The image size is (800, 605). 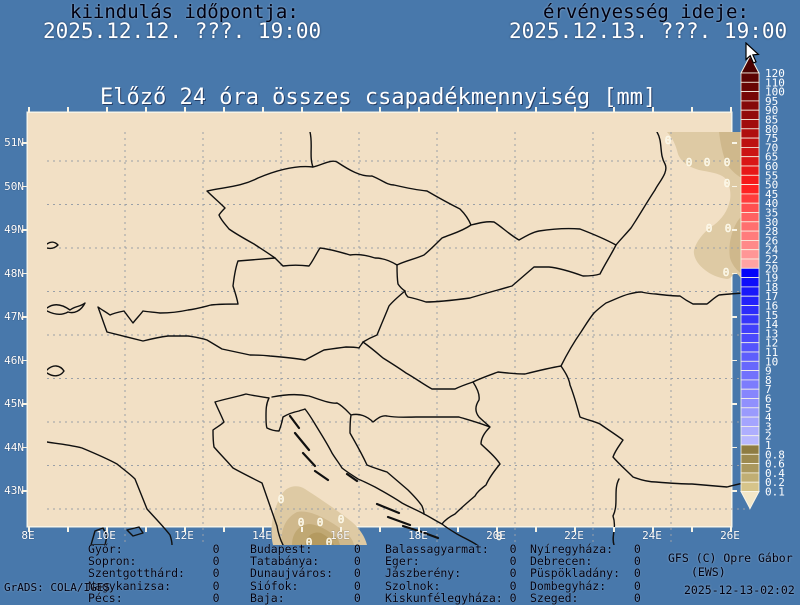 What do you see at coordinates (775, 482) in the screenshot?
I see `colorbar-tick-label: 0.2` at bounding box center [775, 482].